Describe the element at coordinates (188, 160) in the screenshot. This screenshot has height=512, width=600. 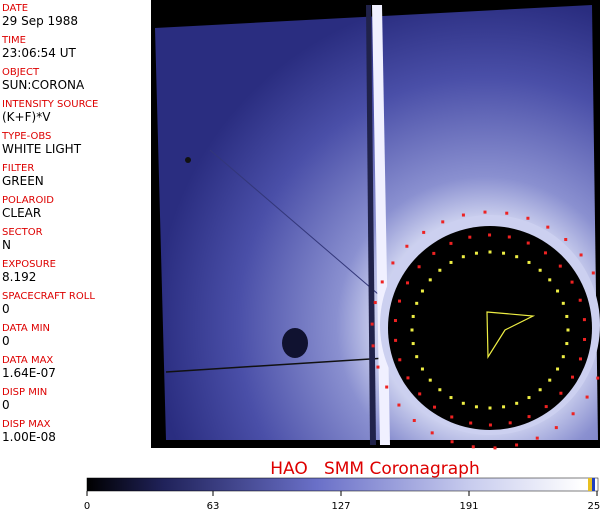
I see `spot` at that location.